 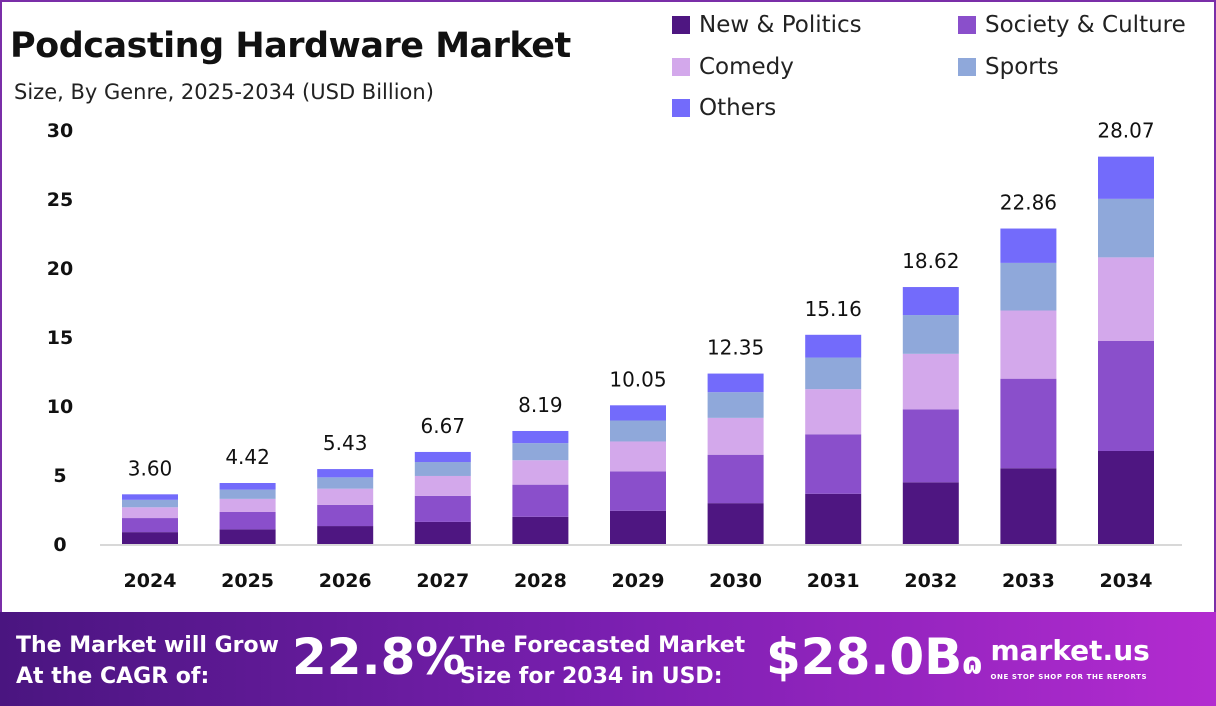 What do you see at coordinates (147, 661) in the screenshot?
I see `cagr-label: The Market will Grow At the CAGR of:` at bounding box center [147, 661].